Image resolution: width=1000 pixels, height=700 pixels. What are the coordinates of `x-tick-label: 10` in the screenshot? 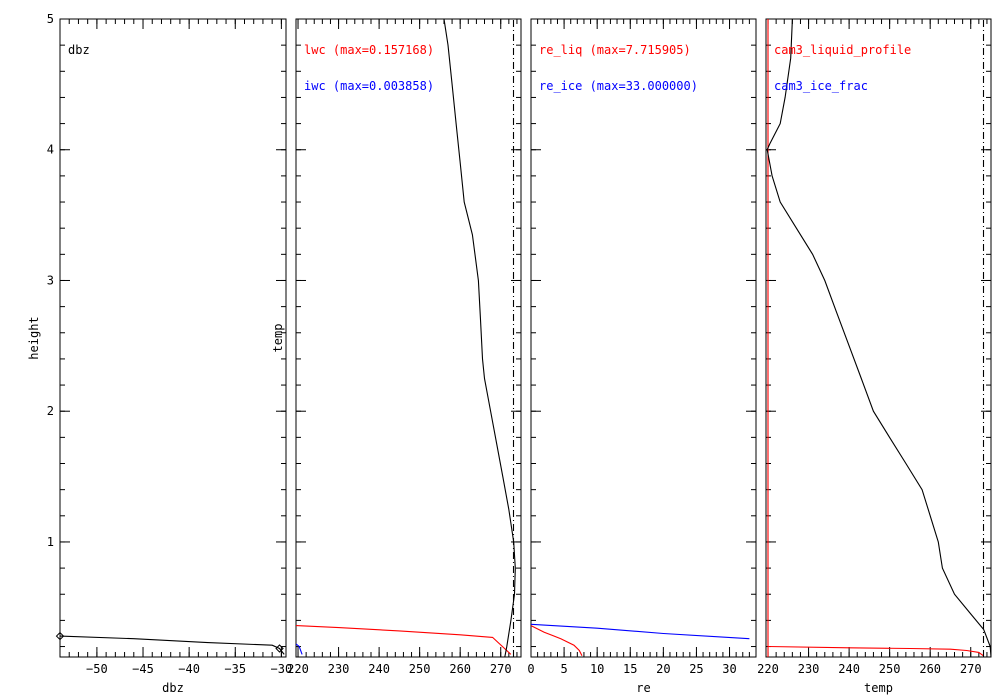 It's located at (597, 669).